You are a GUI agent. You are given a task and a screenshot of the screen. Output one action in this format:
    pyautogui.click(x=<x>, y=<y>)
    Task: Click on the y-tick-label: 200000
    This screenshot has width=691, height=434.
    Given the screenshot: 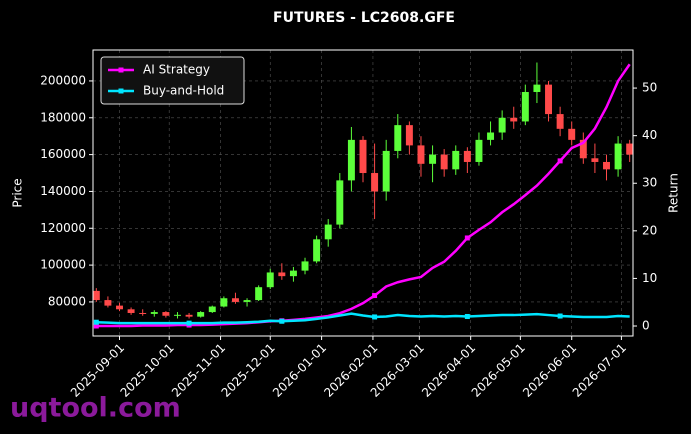 What is the action you would take?
    pyautogui.click(x=63, y=80)
    